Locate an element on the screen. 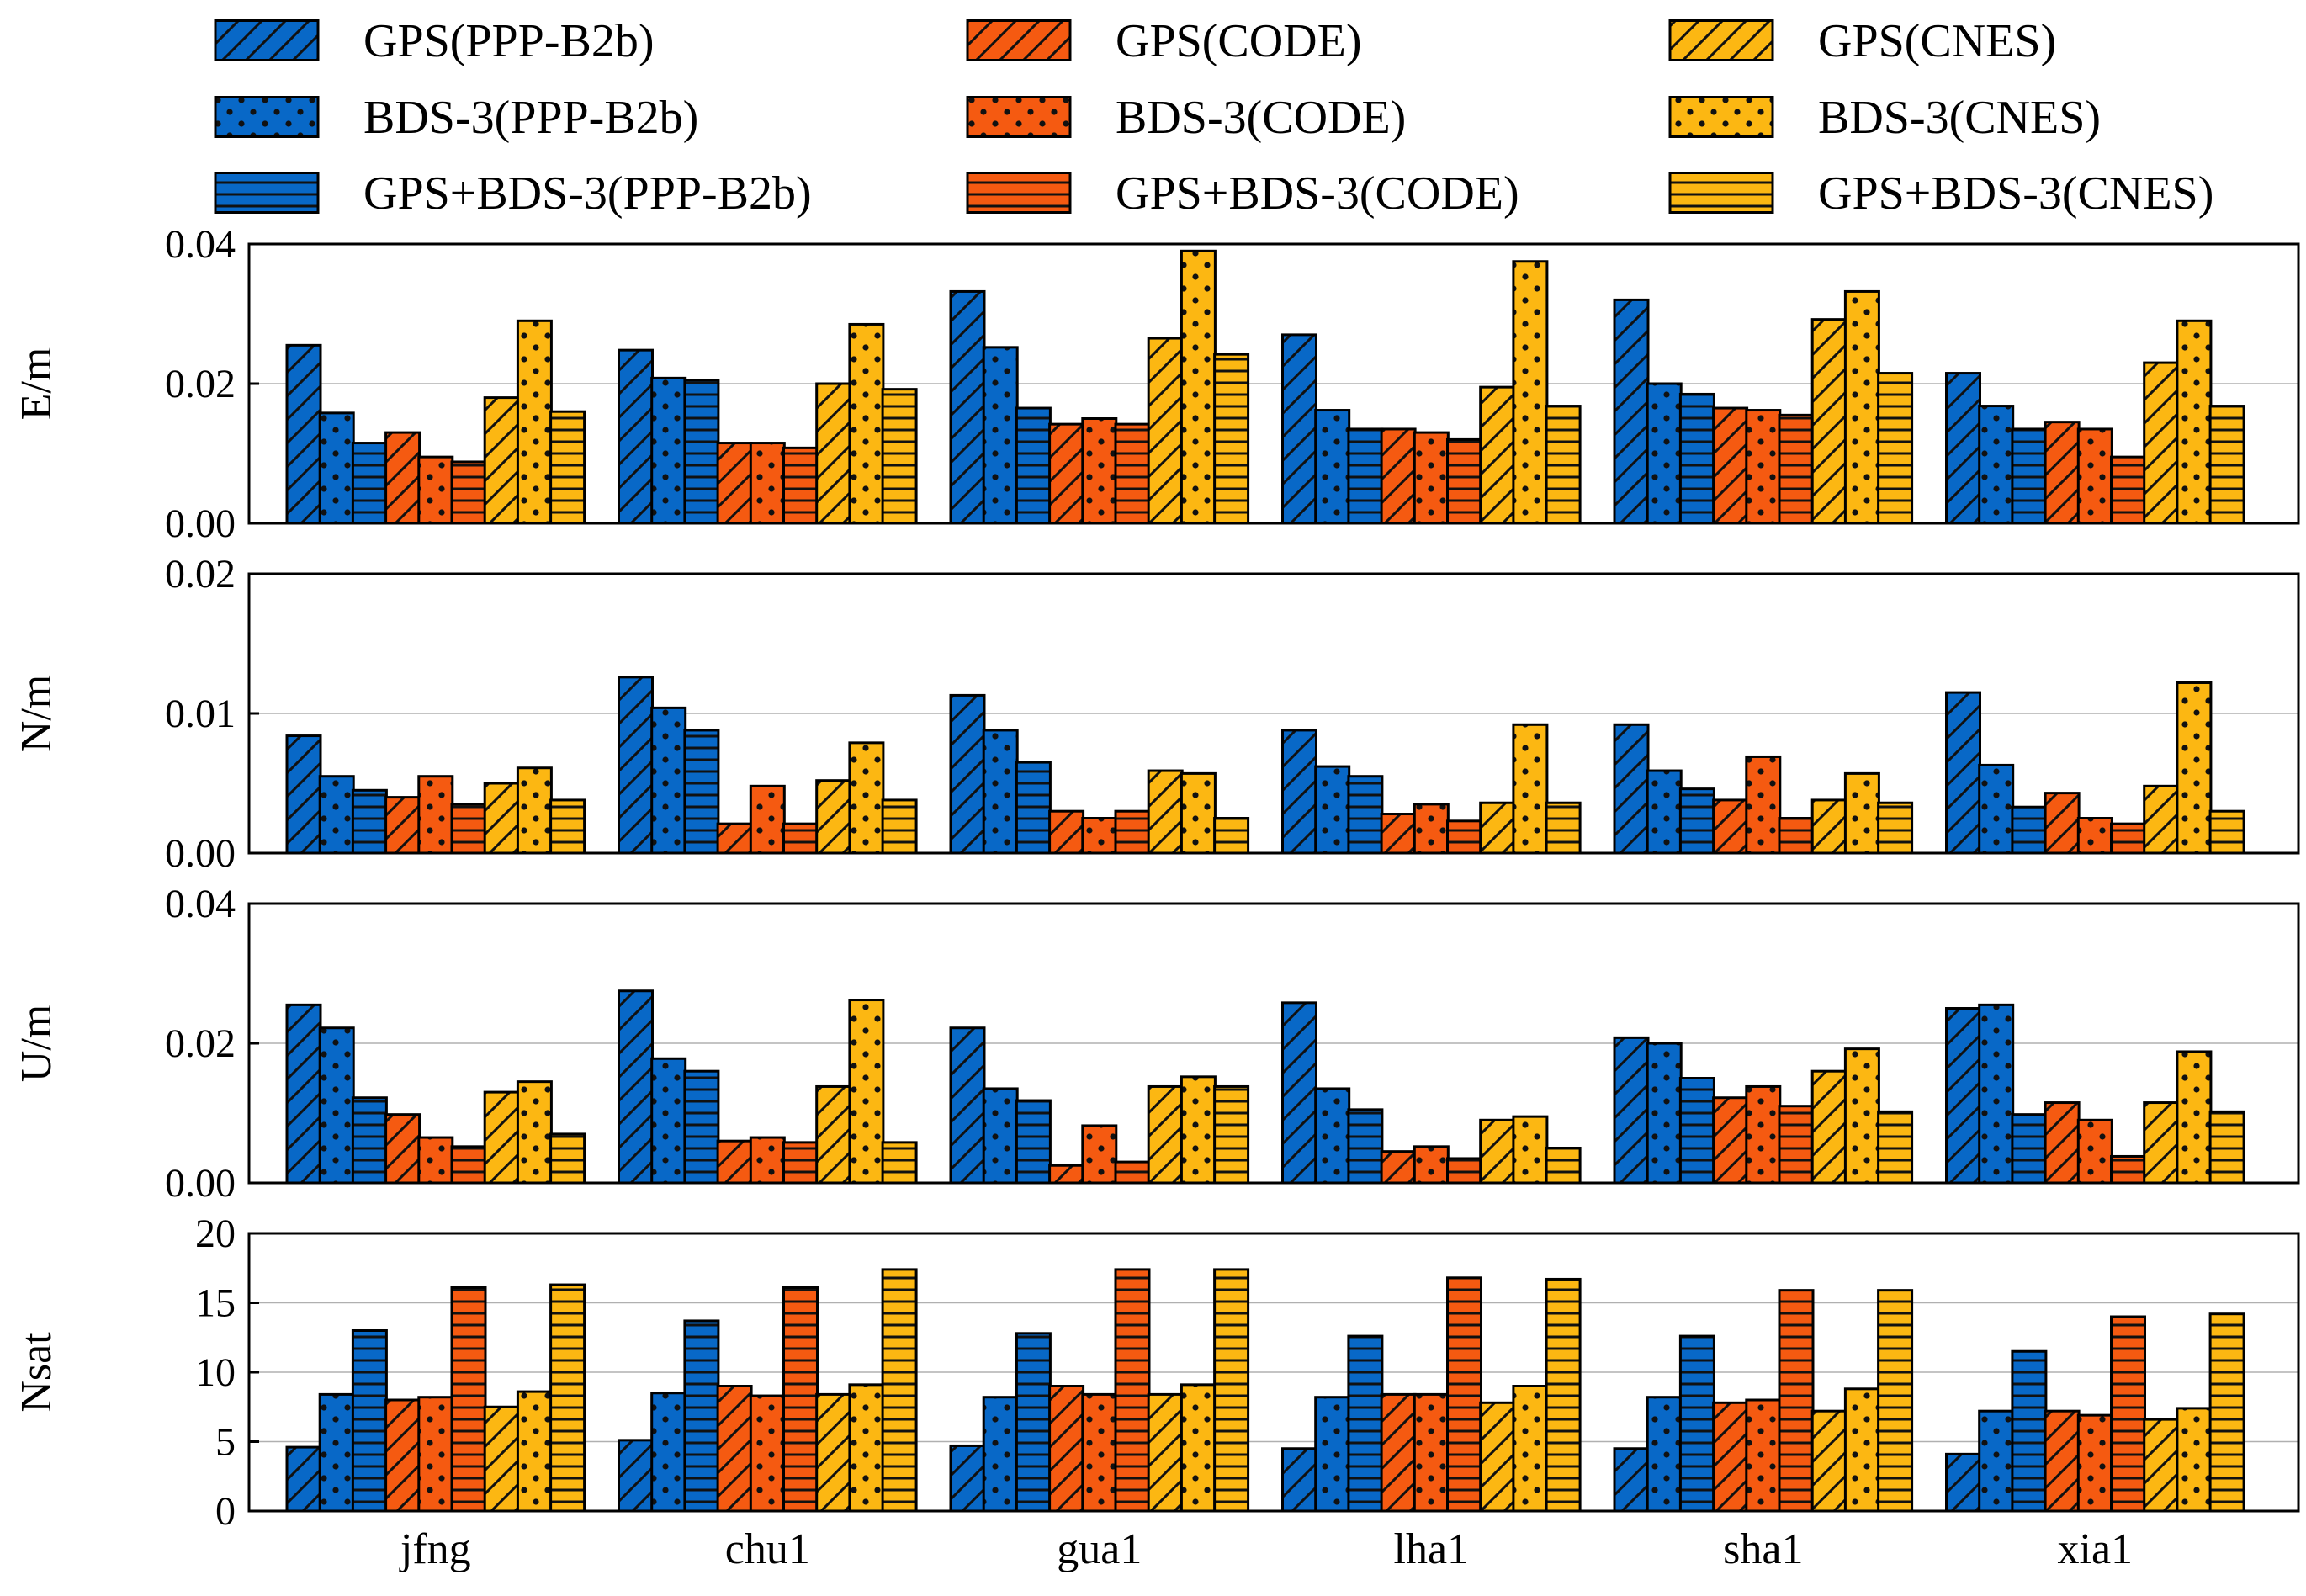 This screenshot has width=2306, height=1596. x-tick-label-lha1: lha1 is located at coordinates (1432, 1549).